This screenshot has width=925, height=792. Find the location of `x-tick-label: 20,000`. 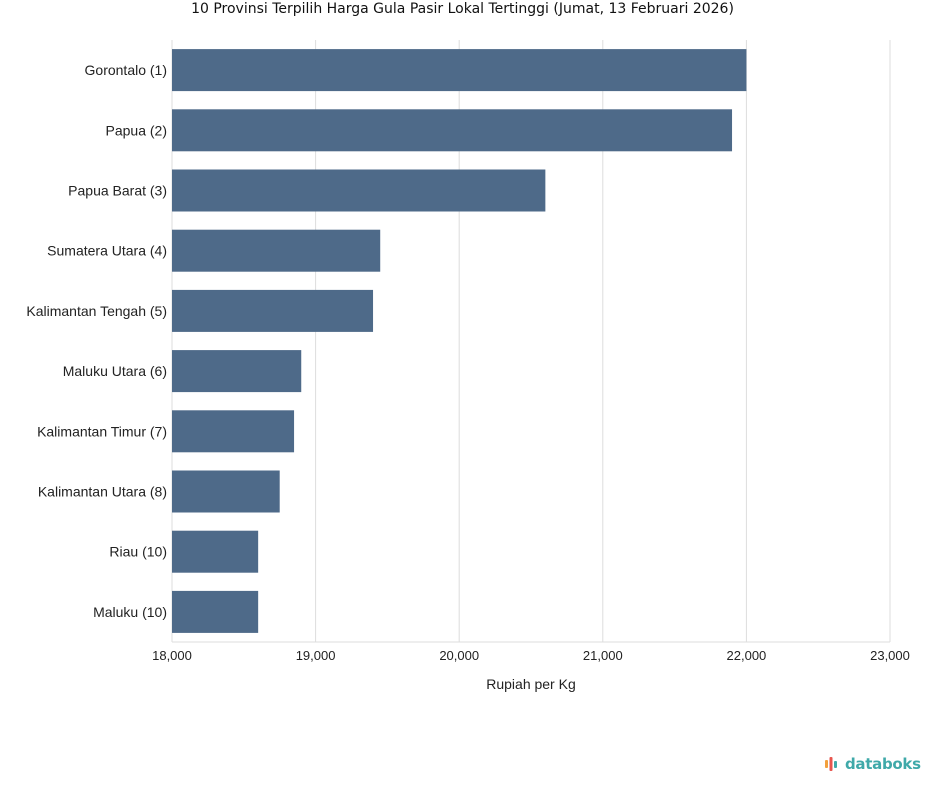

x-tick-label: 20,000 is located at coordinates (459, 655).